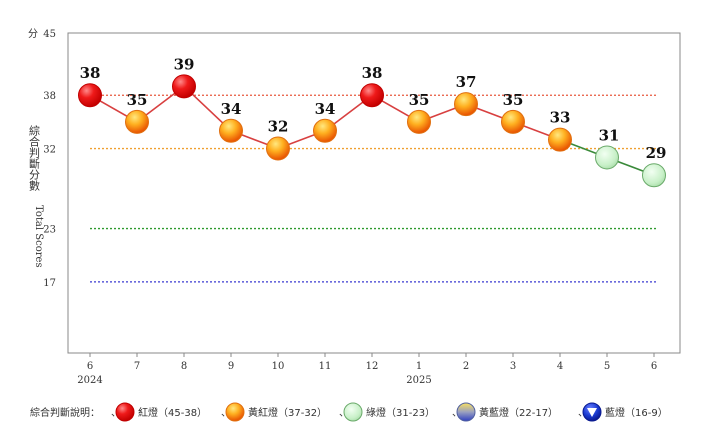 This screenshot has width=703, height=432. I want to click on y-unit-label: 分, so click(33, 34).